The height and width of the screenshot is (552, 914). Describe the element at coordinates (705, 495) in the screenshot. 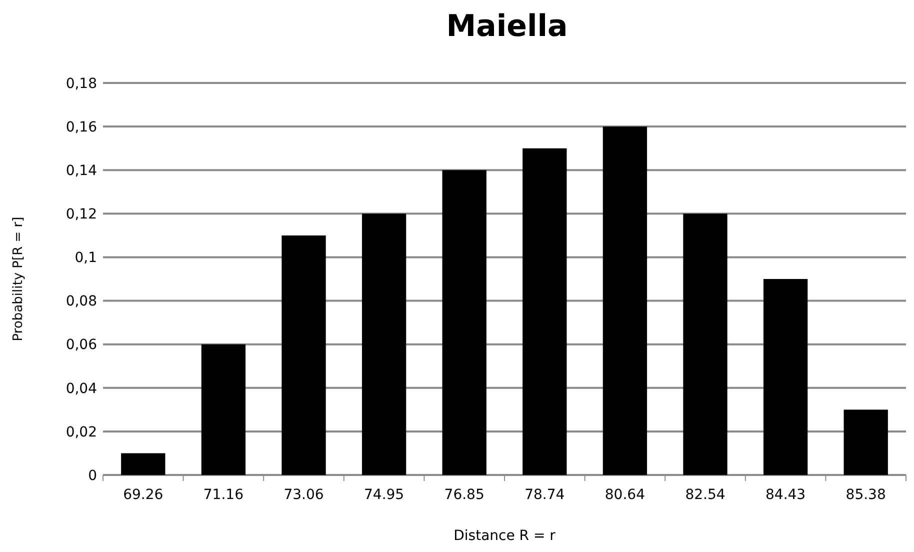

I see `x-tick-label: 82.54` at that location.